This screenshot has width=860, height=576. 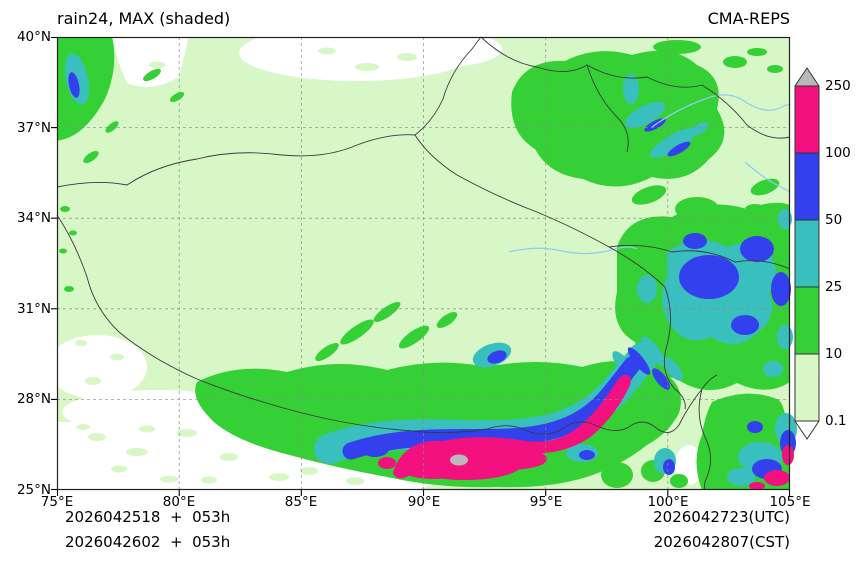 What do you see at coordinates (668, 502) in the screenshot?
I see `x-tick-label: 100°E` at bounding box center [668, 502].